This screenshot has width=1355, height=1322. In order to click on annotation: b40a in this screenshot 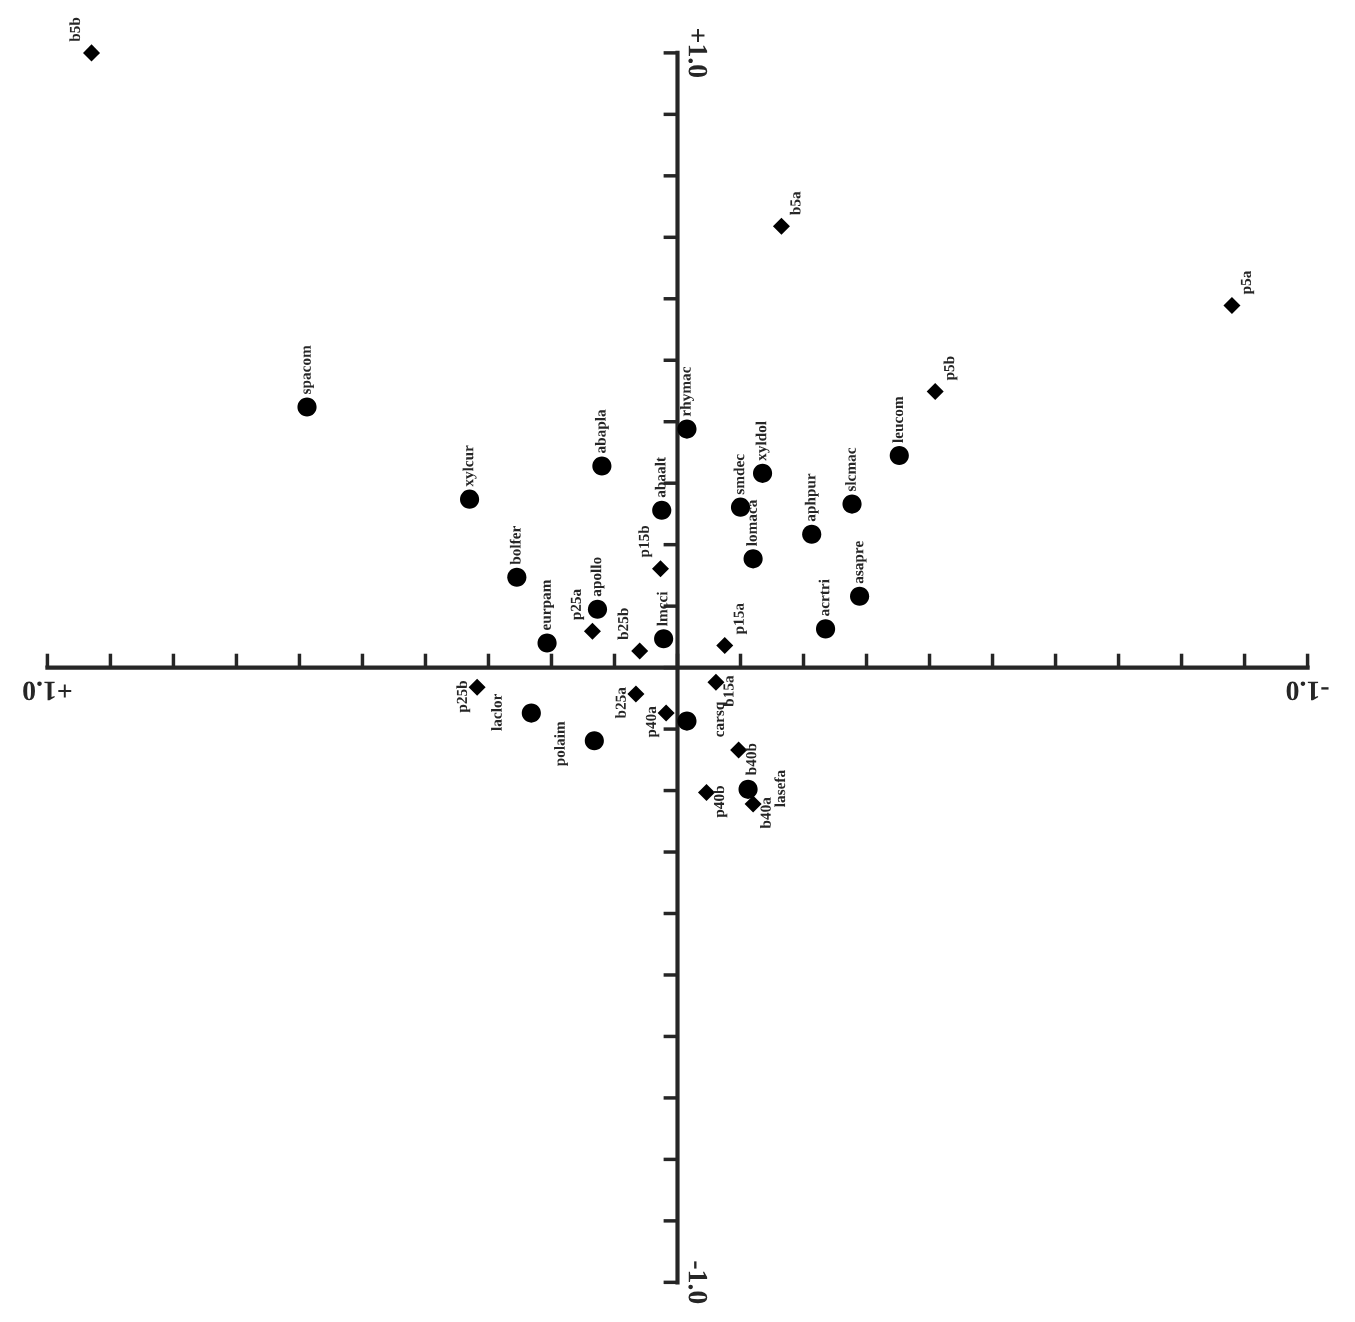, I will do `click(765, 813)`.